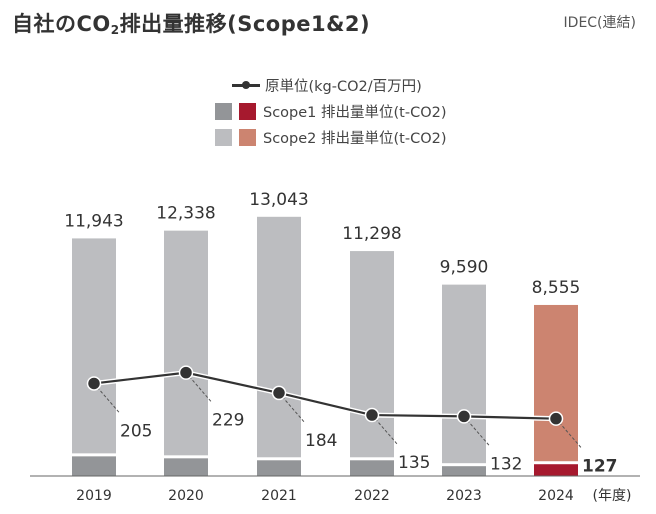 Image resolution: width=656 pixels, height=514 pixels. I want to click on intensity-point-2020, so click(186, 372).